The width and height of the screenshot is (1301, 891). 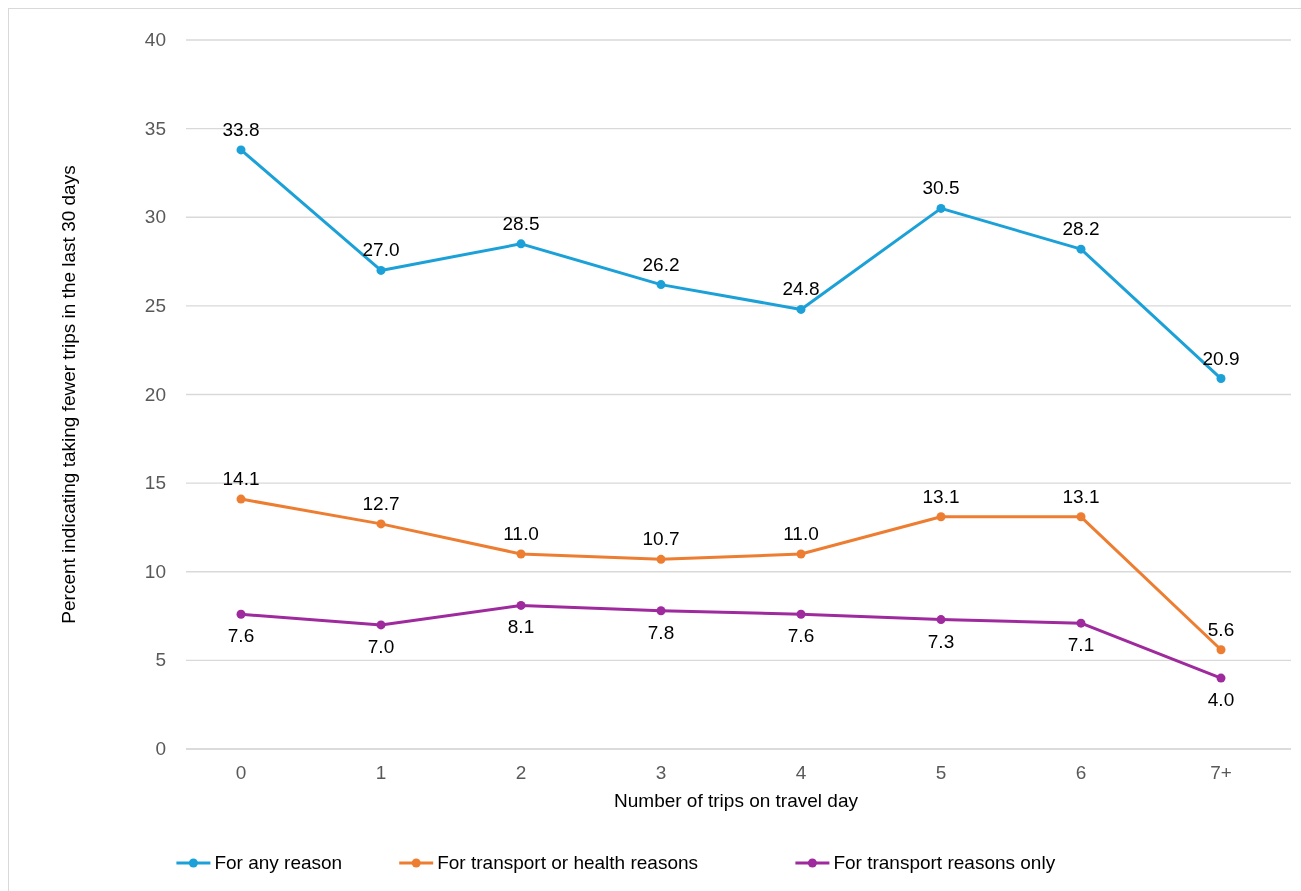 I want to click on x-tick-label: 6, so click(x=1081, y=772).